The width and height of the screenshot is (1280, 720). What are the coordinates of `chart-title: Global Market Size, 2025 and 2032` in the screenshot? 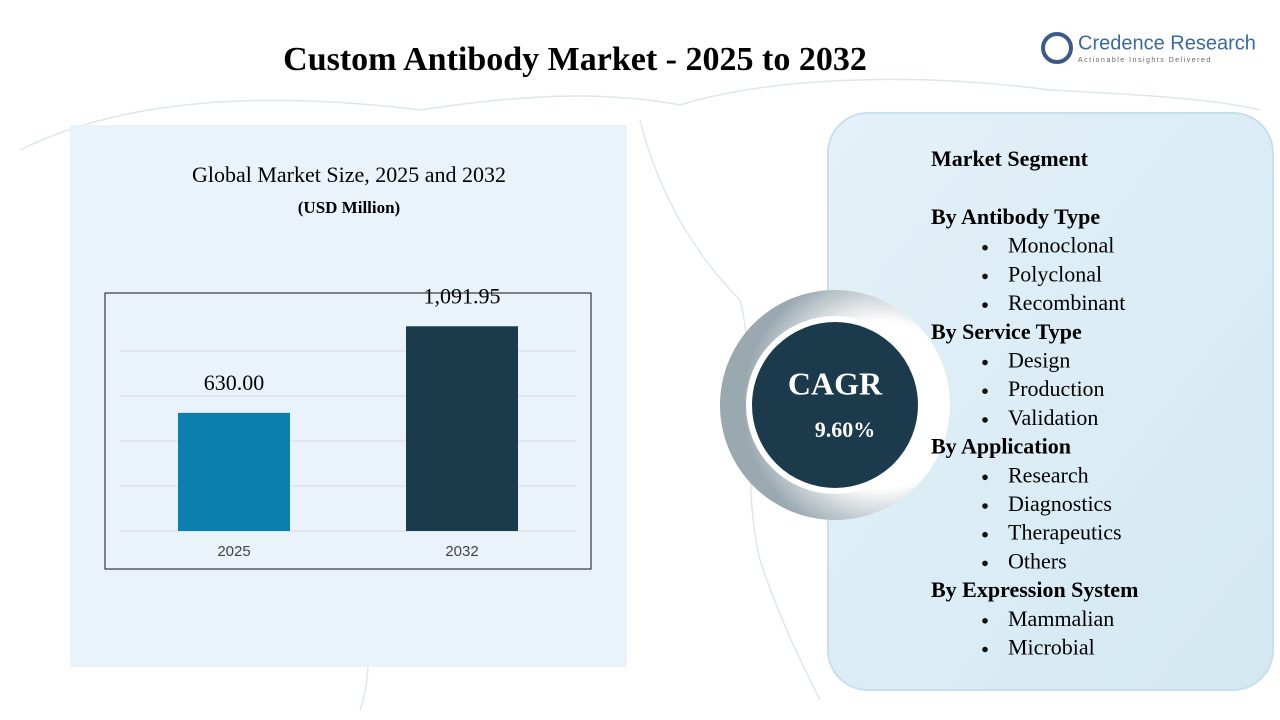 It's located at (349, 174).